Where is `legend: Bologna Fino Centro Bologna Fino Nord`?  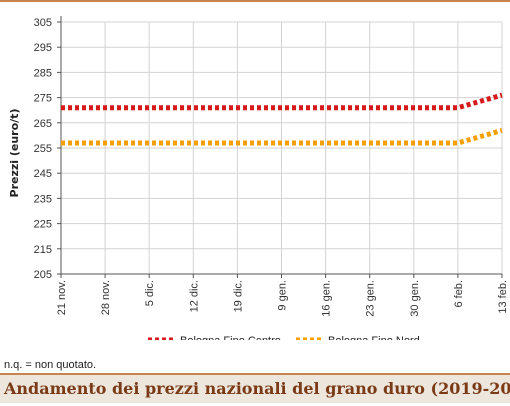 legend: Bologna Fino Centro Bologna Fino Nord is located at coordinates (284, 337).